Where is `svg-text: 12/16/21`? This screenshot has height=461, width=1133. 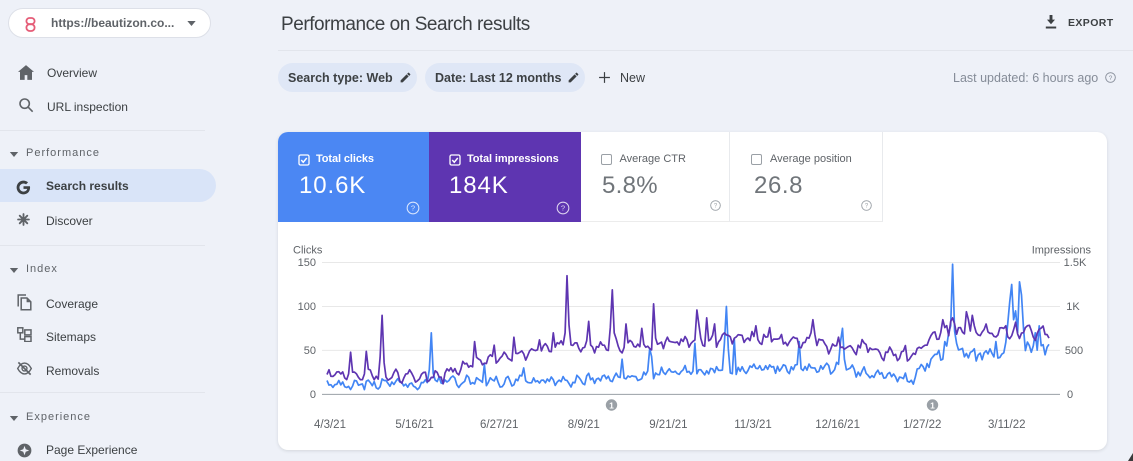 svg-text: 12/16/21 is located at coordinates (837, 425).